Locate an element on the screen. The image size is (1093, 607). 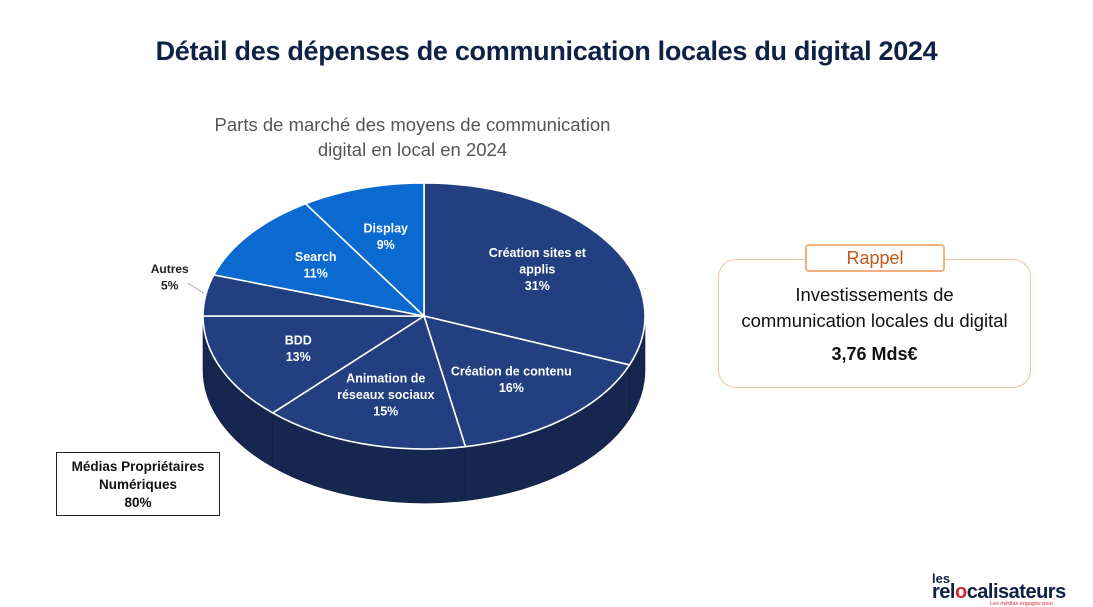
slice-name-label: Autres is located at coordinates (170, 269).